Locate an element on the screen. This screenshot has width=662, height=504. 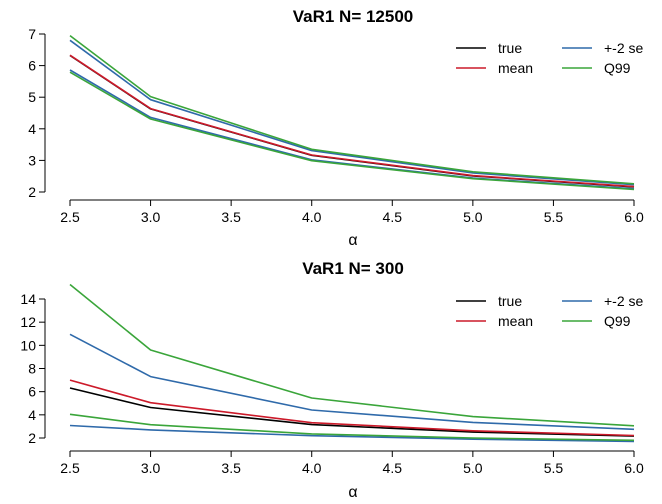
y-tick-label: 3 is located at coordinates (32, 160).